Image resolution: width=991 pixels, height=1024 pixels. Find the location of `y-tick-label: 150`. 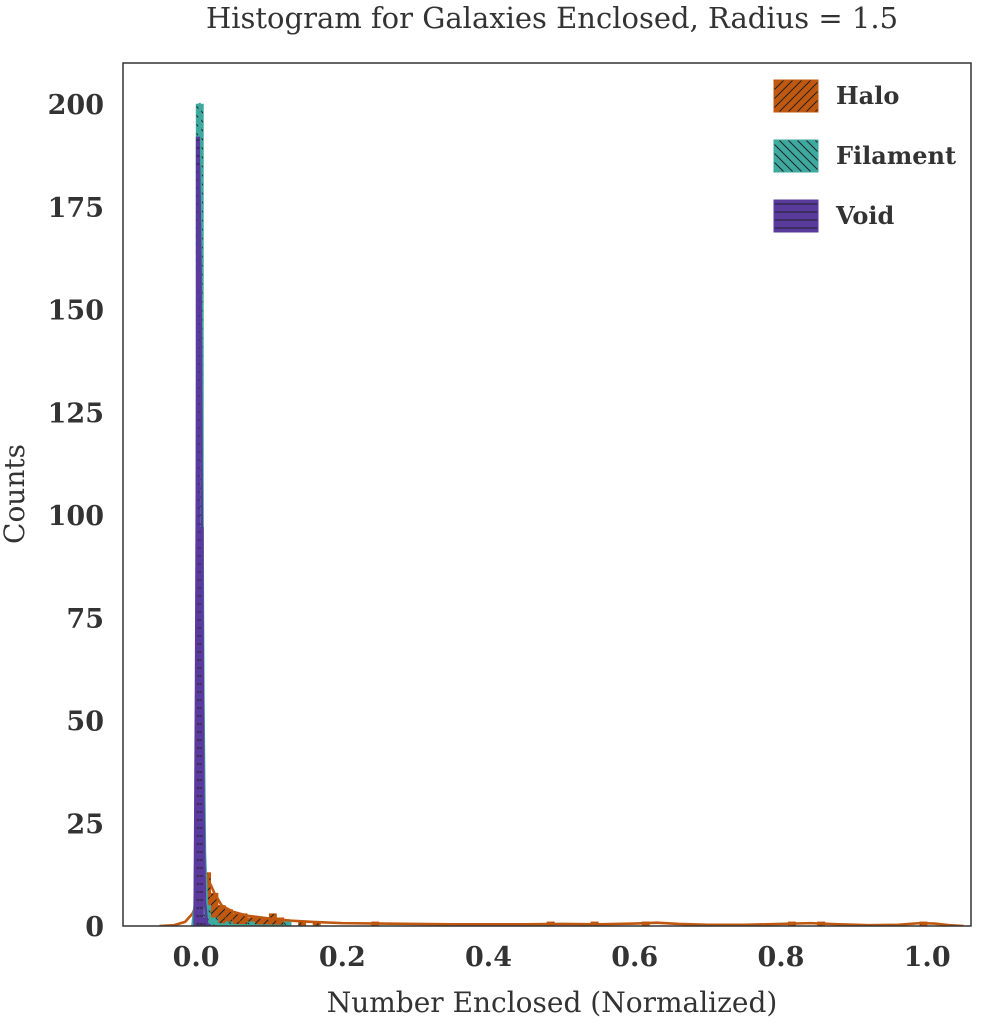

y-tick-label: 150 is located at coordinates (76, 311).